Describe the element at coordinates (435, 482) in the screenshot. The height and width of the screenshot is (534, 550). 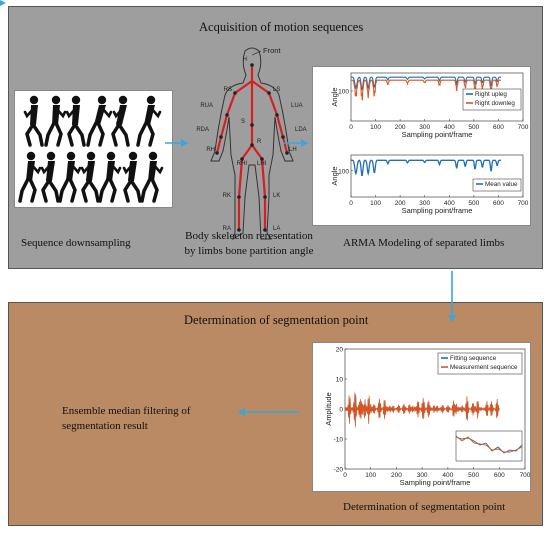
I see `chart3-xlabel: Sampling point/frame` at that location.